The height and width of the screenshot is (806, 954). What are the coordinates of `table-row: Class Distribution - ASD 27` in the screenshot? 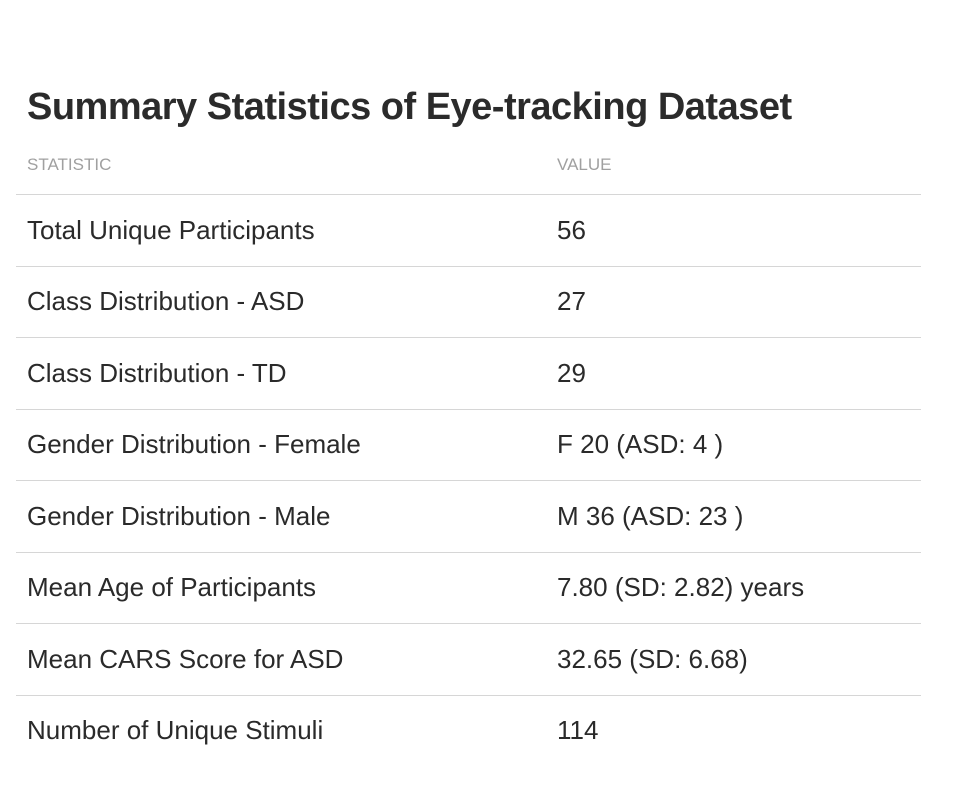 It's located at (468, 302).